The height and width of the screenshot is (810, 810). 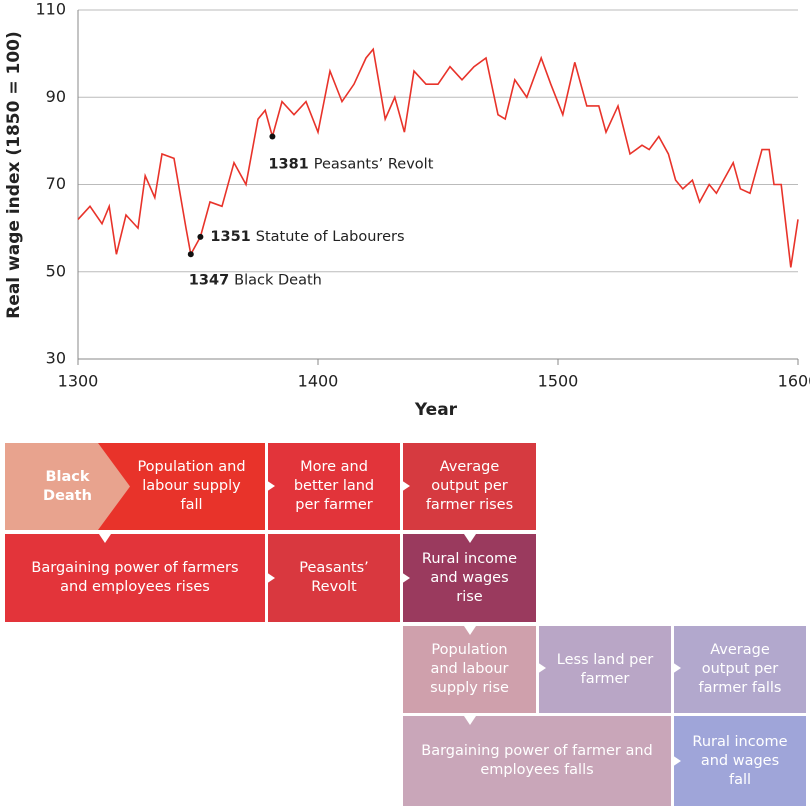 What do you see at coordinates (209, 280) in the screenshot?
I see `annotation-year: 1347` at bounding box center [209, 280].